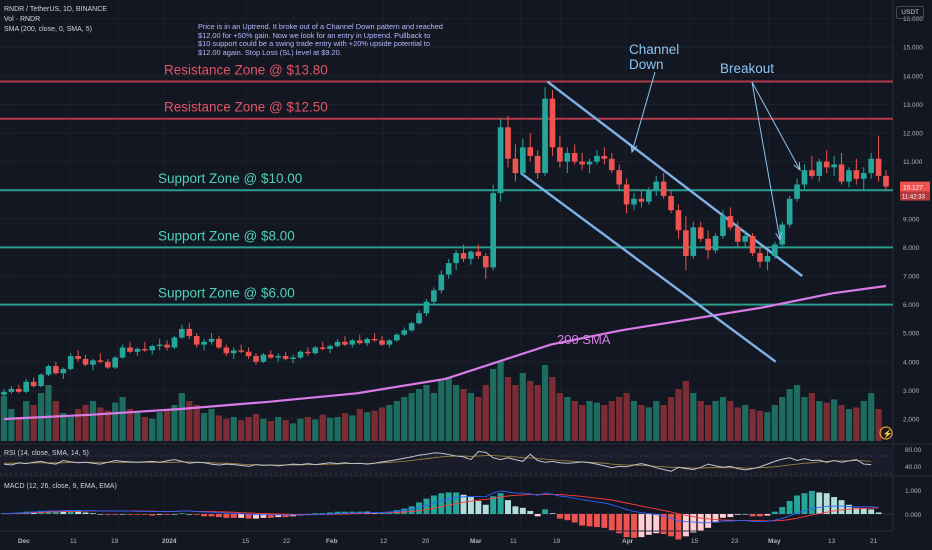 The height and width of the screenshot is (550, 932). What do you see at coordinates (628, 541) in the screenshot?
I see `time-tick-label: Apr` at bounding box center [628, 541].